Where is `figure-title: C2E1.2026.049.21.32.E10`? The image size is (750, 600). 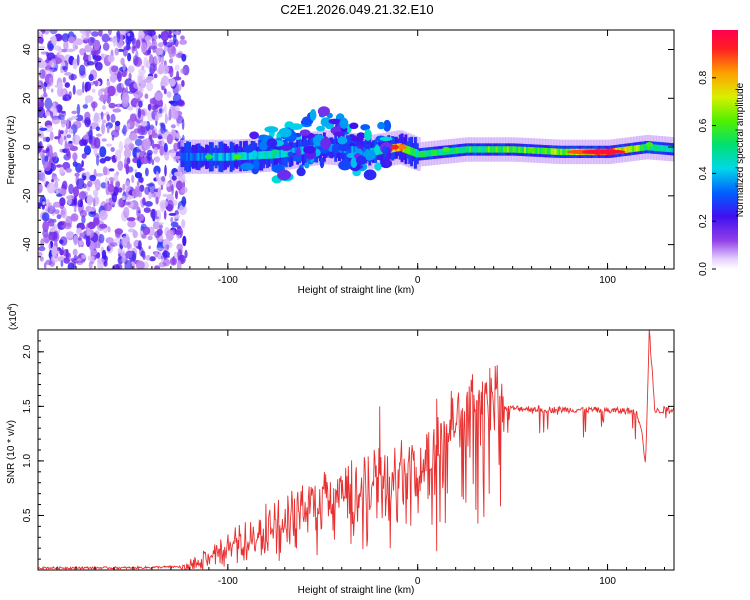 figure-title: C2E1.2026.049.21.32.E10 is located at coordinates (356, 9).